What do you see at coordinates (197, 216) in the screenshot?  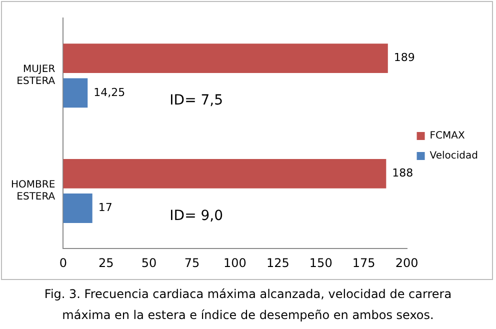 I see `annotation: ID= 9,0` at bounding box center [197, 216].